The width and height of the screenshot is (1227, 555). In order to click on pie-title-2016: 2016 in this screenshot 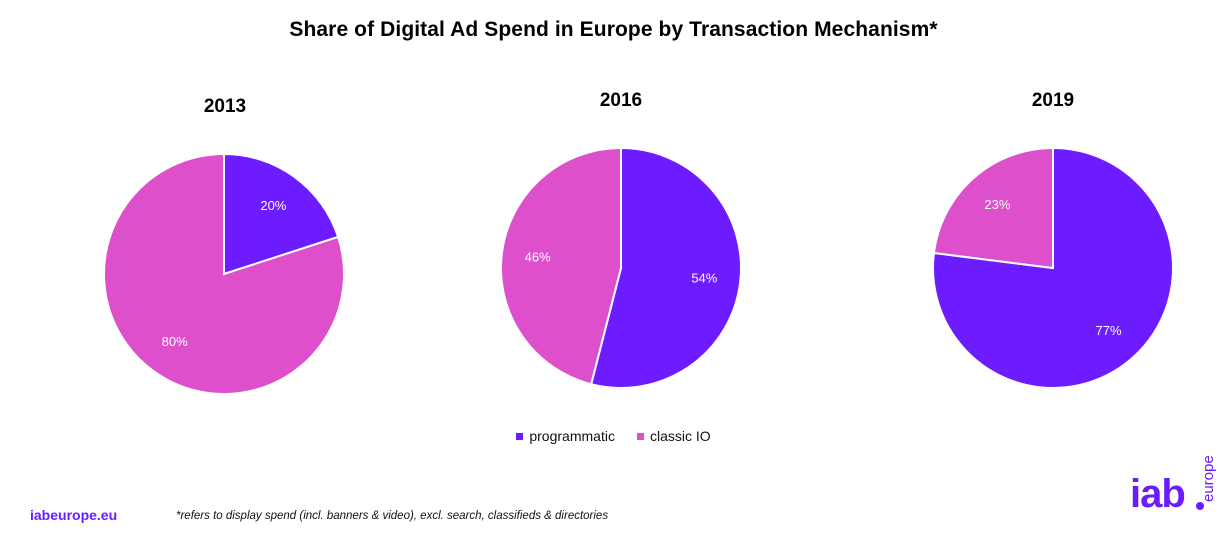, I will do `click(621, 100)`.